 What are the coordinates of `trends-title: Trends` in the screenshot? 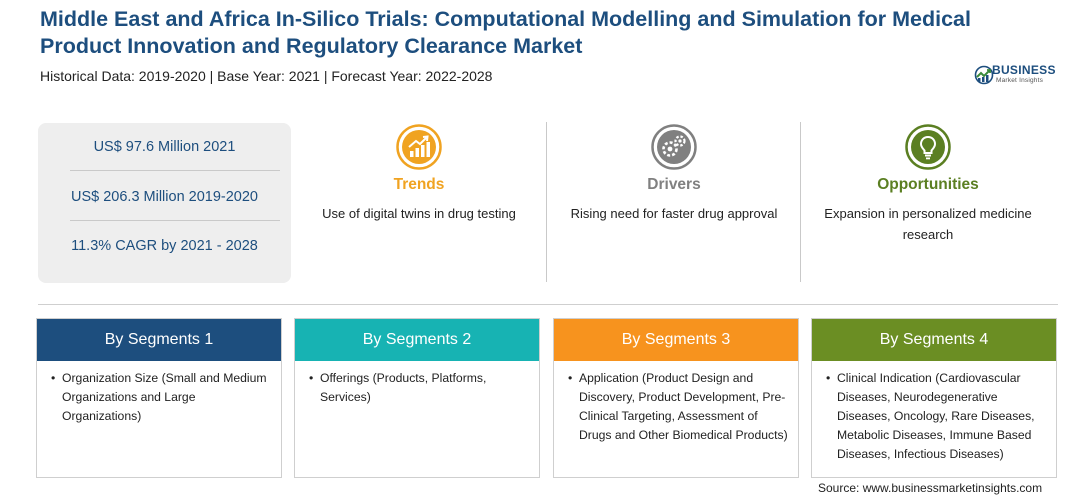 It's located at (419, 184).